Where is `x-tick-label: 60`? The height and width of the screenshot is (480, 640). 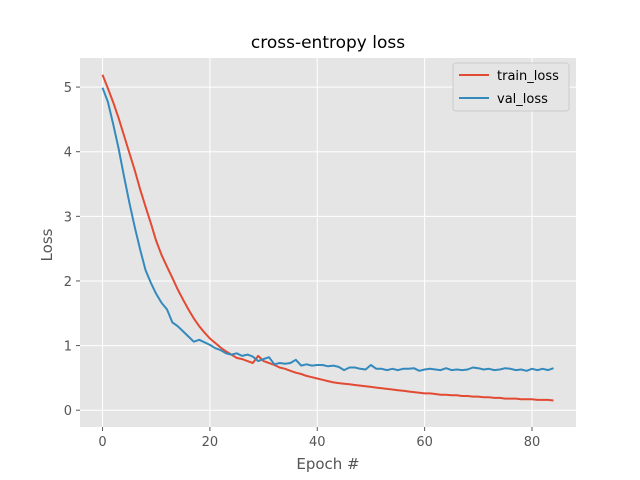
x-tick-label: 60 is located at coordinates (424, 442).